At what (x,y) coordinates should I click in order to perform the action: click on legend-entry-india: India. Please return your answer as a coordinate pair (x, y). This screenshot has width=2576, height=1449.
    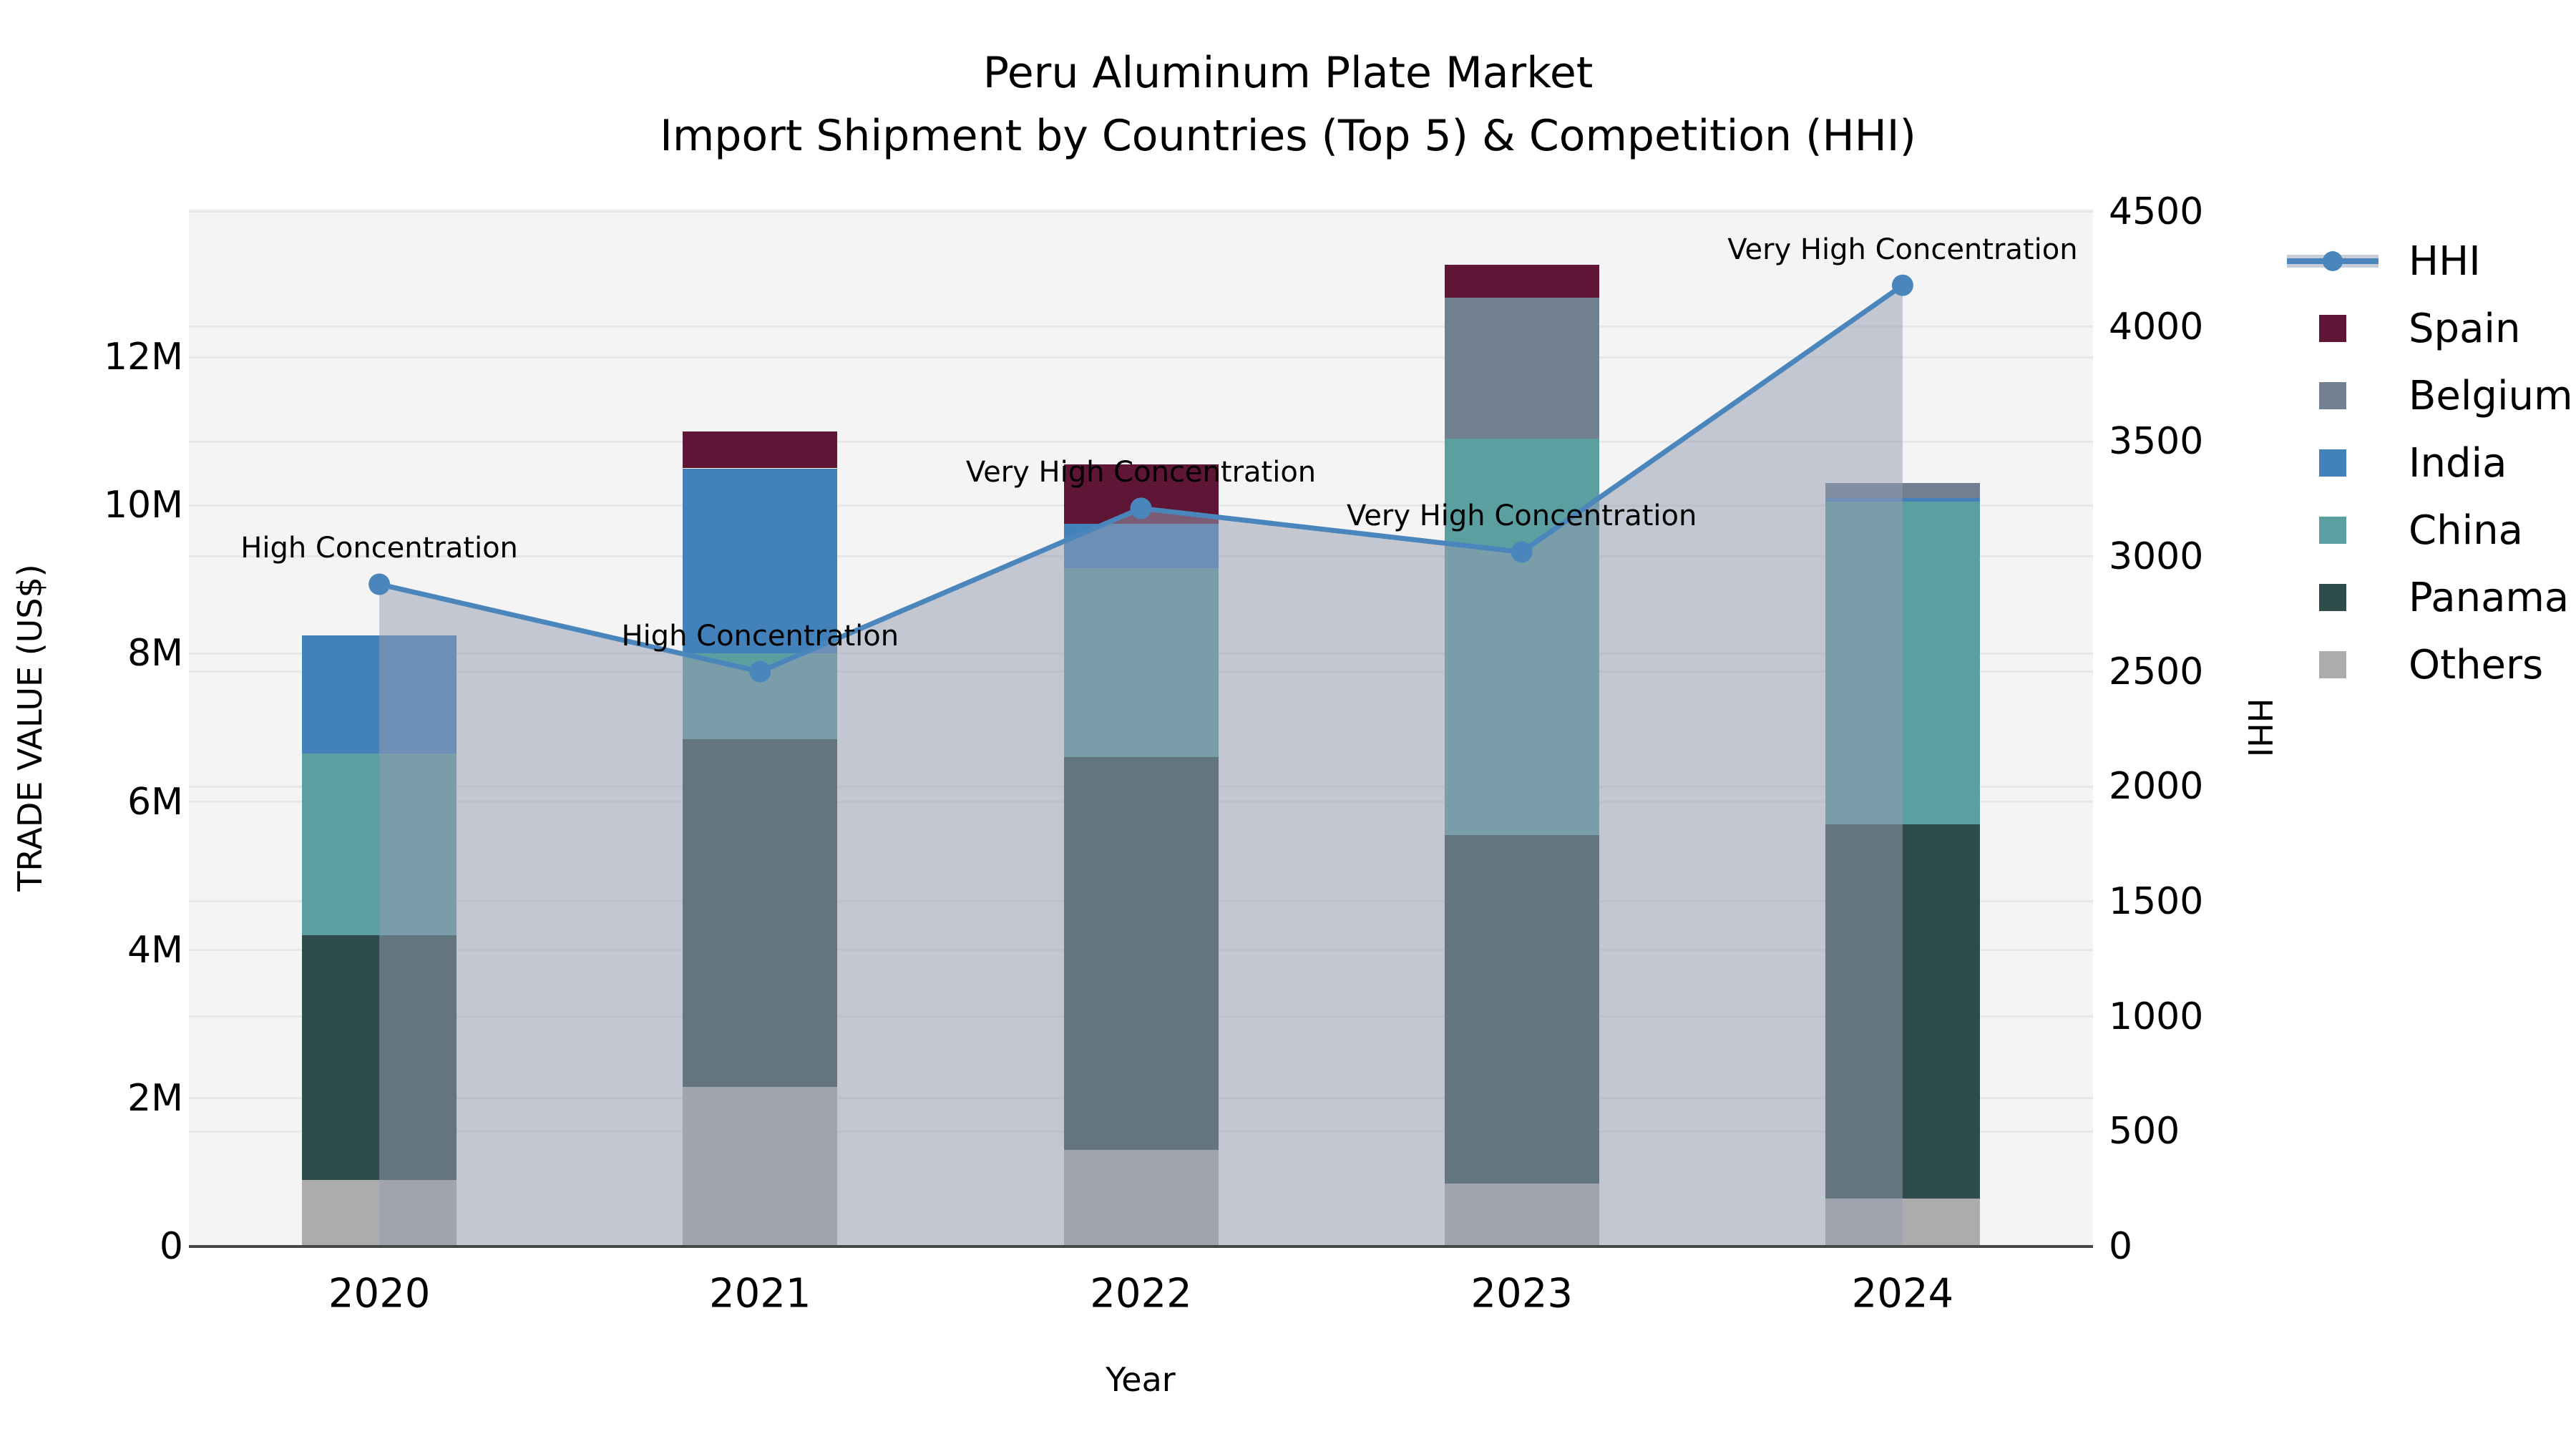
    Looking at the image, I should click on (2430, 463).